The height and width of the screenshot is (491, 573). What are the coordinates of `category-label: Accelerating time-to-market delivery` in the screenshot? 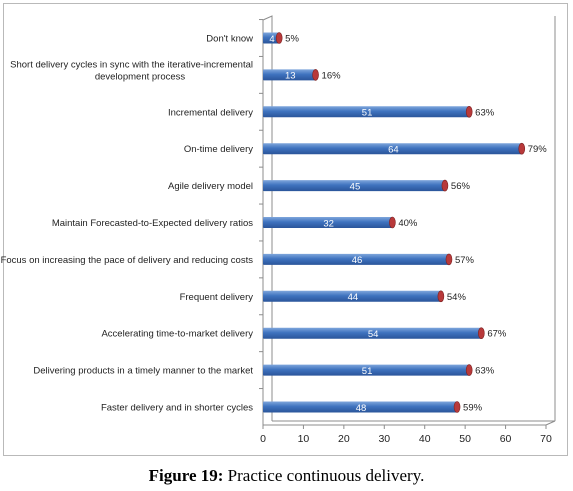 It's located at (177, 334).